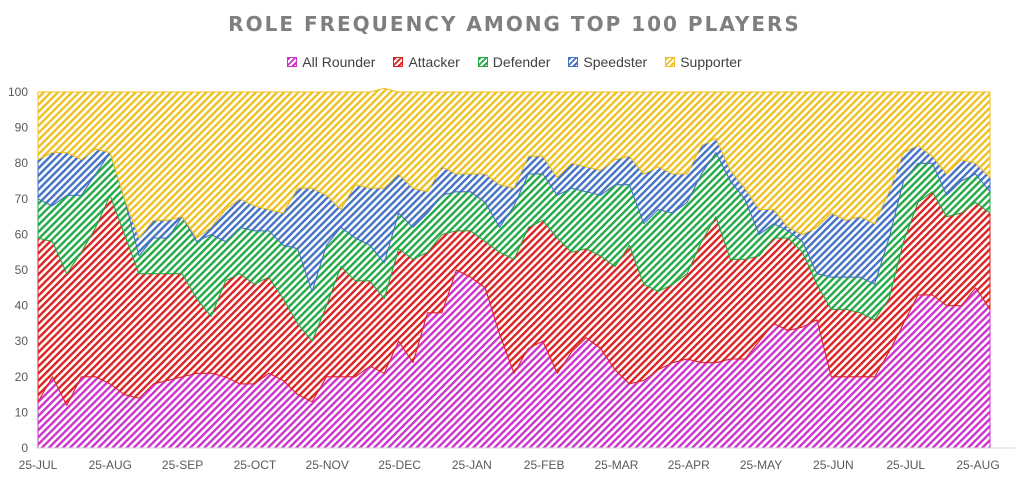  What do you see at coordinates (761, 465) in the screenshot?
I see `x-tick-label: 25-MAY` at bounding box center [761, 465].